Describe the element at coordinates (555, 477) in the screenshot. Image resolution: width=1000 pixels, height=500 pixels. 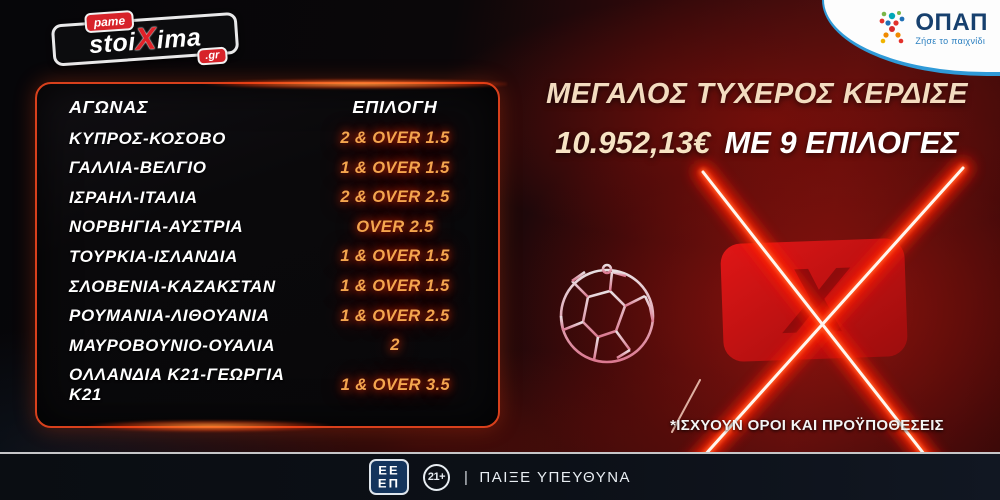
I see `responsible-gaming-text: ΠΑΙΞΕ ΥΠΕΥΘΥΝΑ` at that location.